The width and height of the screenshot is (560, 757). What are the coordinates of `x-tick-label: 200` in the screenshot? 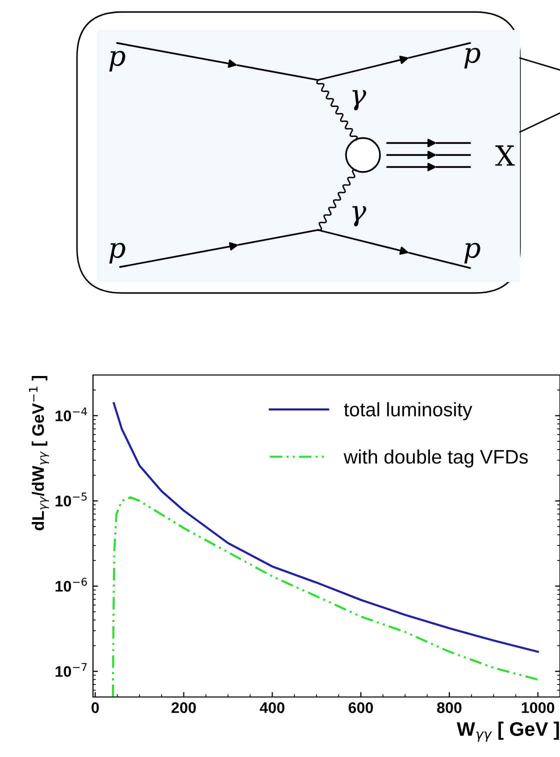 It's located at (184, 708).